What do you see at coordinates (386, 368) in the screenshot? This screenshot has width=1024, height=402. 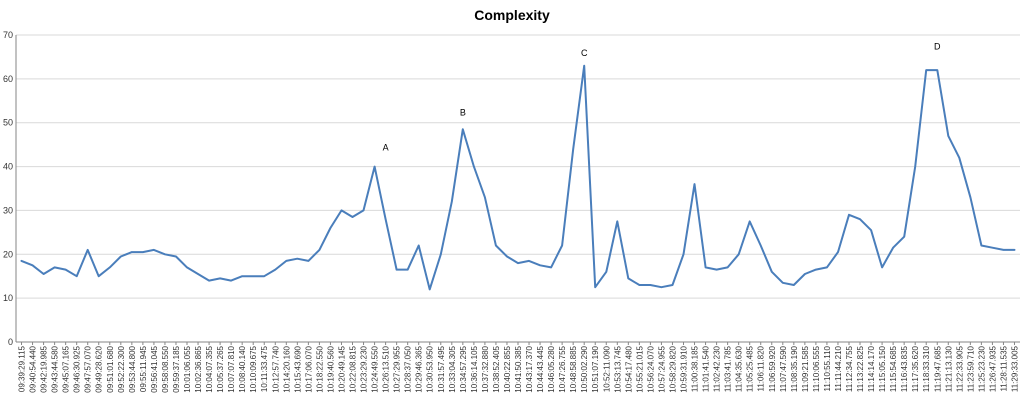 I see `x-tick-label: 10:26:13.510` at bounding box center [386, 368].